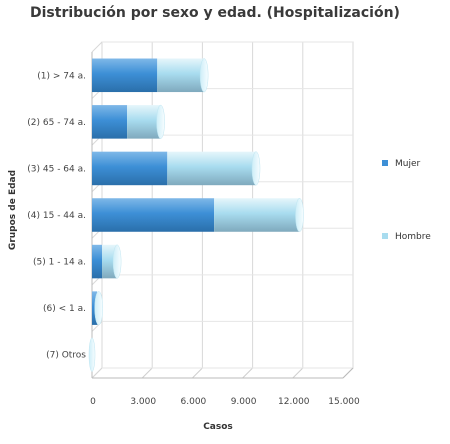  What do you see at coordinates (56, 123) in the screenshot?
I see `y-tick-label: (2) 65 - 74 a.` at bounding box center [56, 123].